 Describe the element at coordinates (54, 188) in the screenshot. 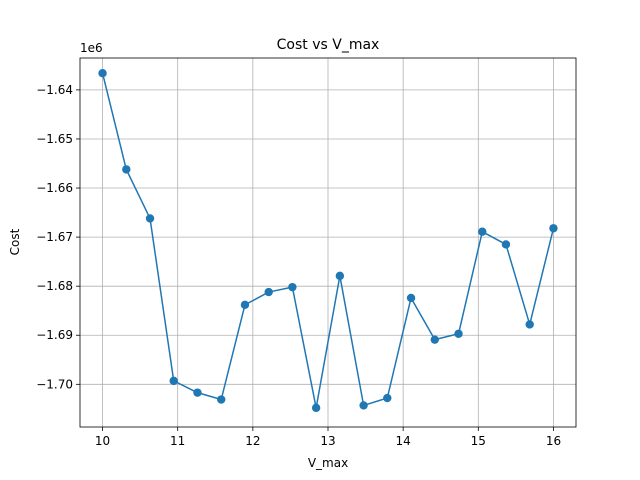

I see `y-tick-label: −1.66` at that location.